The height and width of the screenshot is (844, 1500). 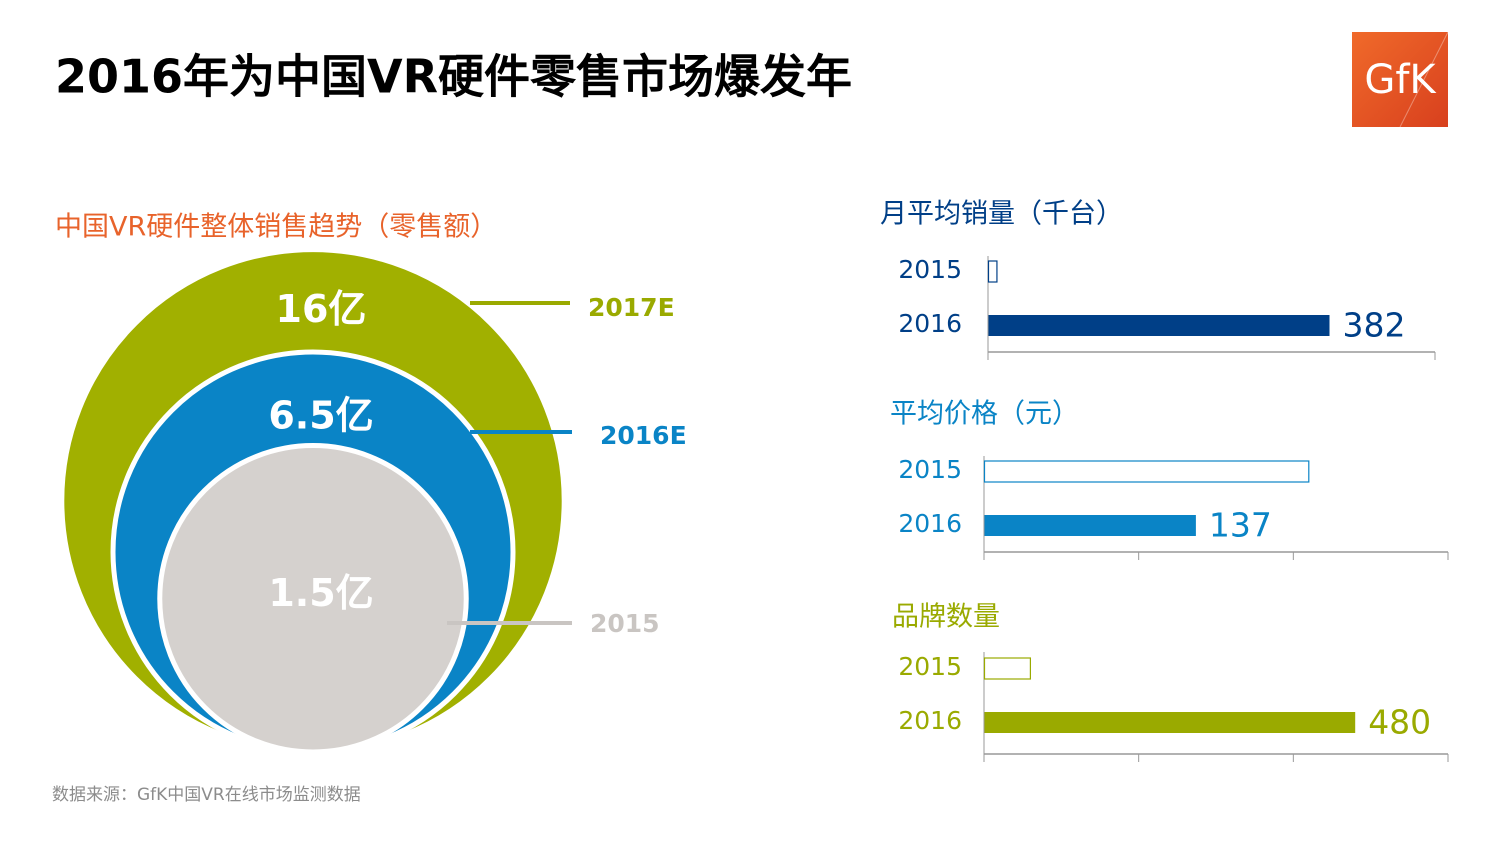 What do you see at coordinates (631, 307) in the screenshot?
I see `category-label: 2017E` at bounding box center [631, 307].